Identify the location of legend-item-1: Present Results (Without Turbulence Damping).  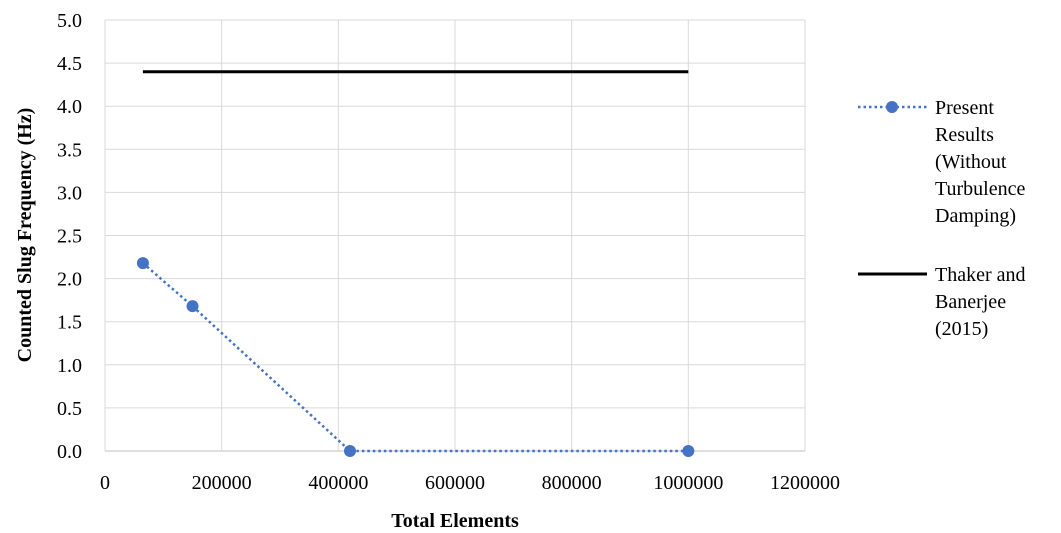
(941, 162).